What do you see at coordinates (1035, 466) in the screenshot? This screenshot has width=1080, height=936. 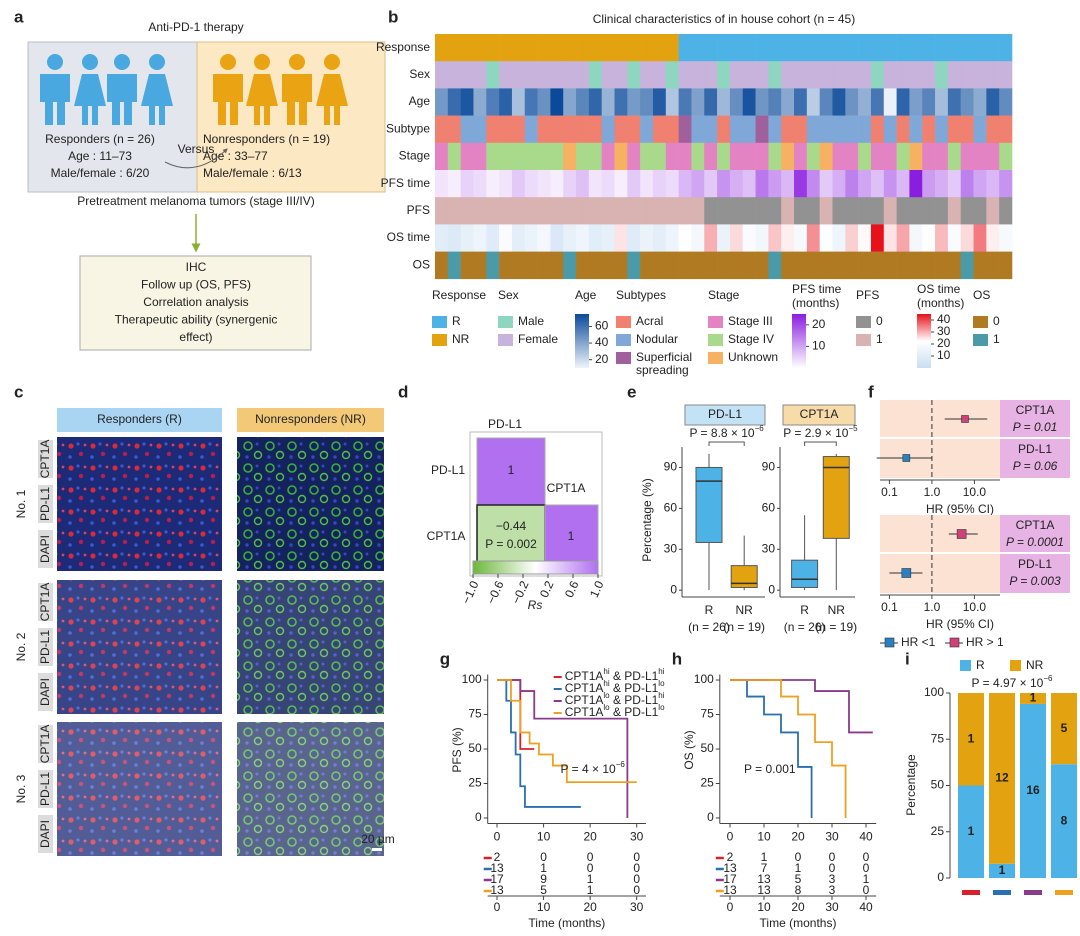 I see `forest-p: P = 0.06` at bounding box center [1035, 466].